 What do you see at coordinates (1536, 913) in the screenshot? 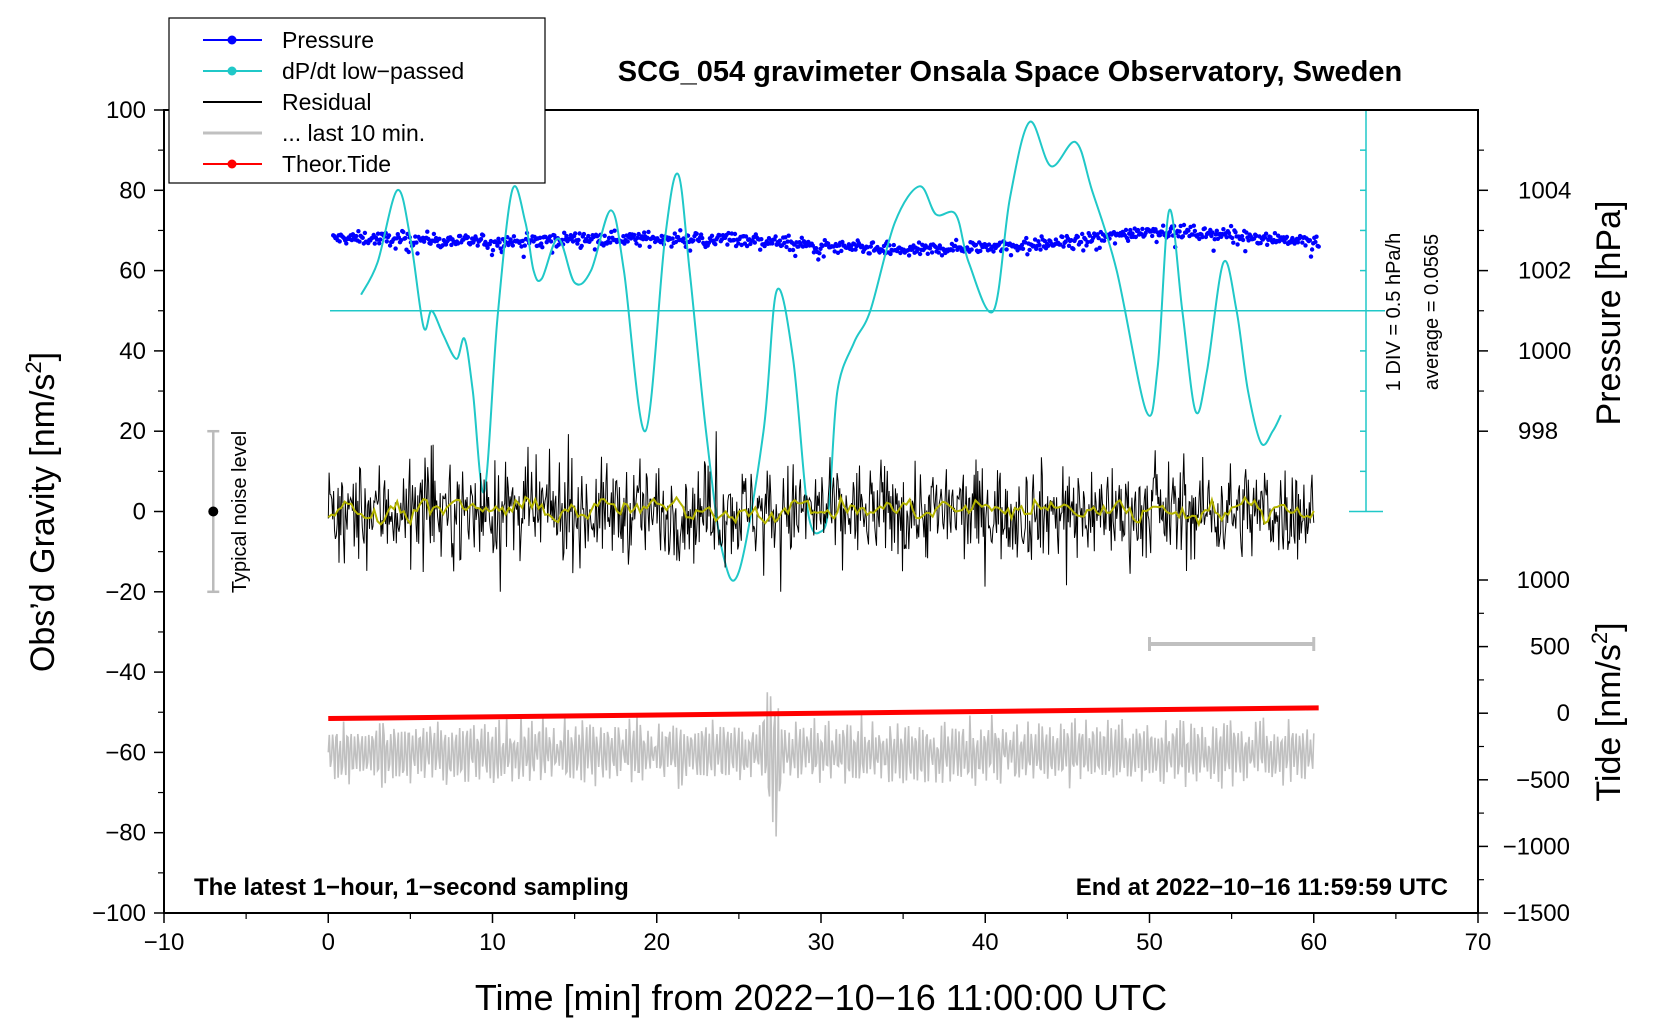
I see `tide-tick-label: −1500` at bounding box center [1536, 913].